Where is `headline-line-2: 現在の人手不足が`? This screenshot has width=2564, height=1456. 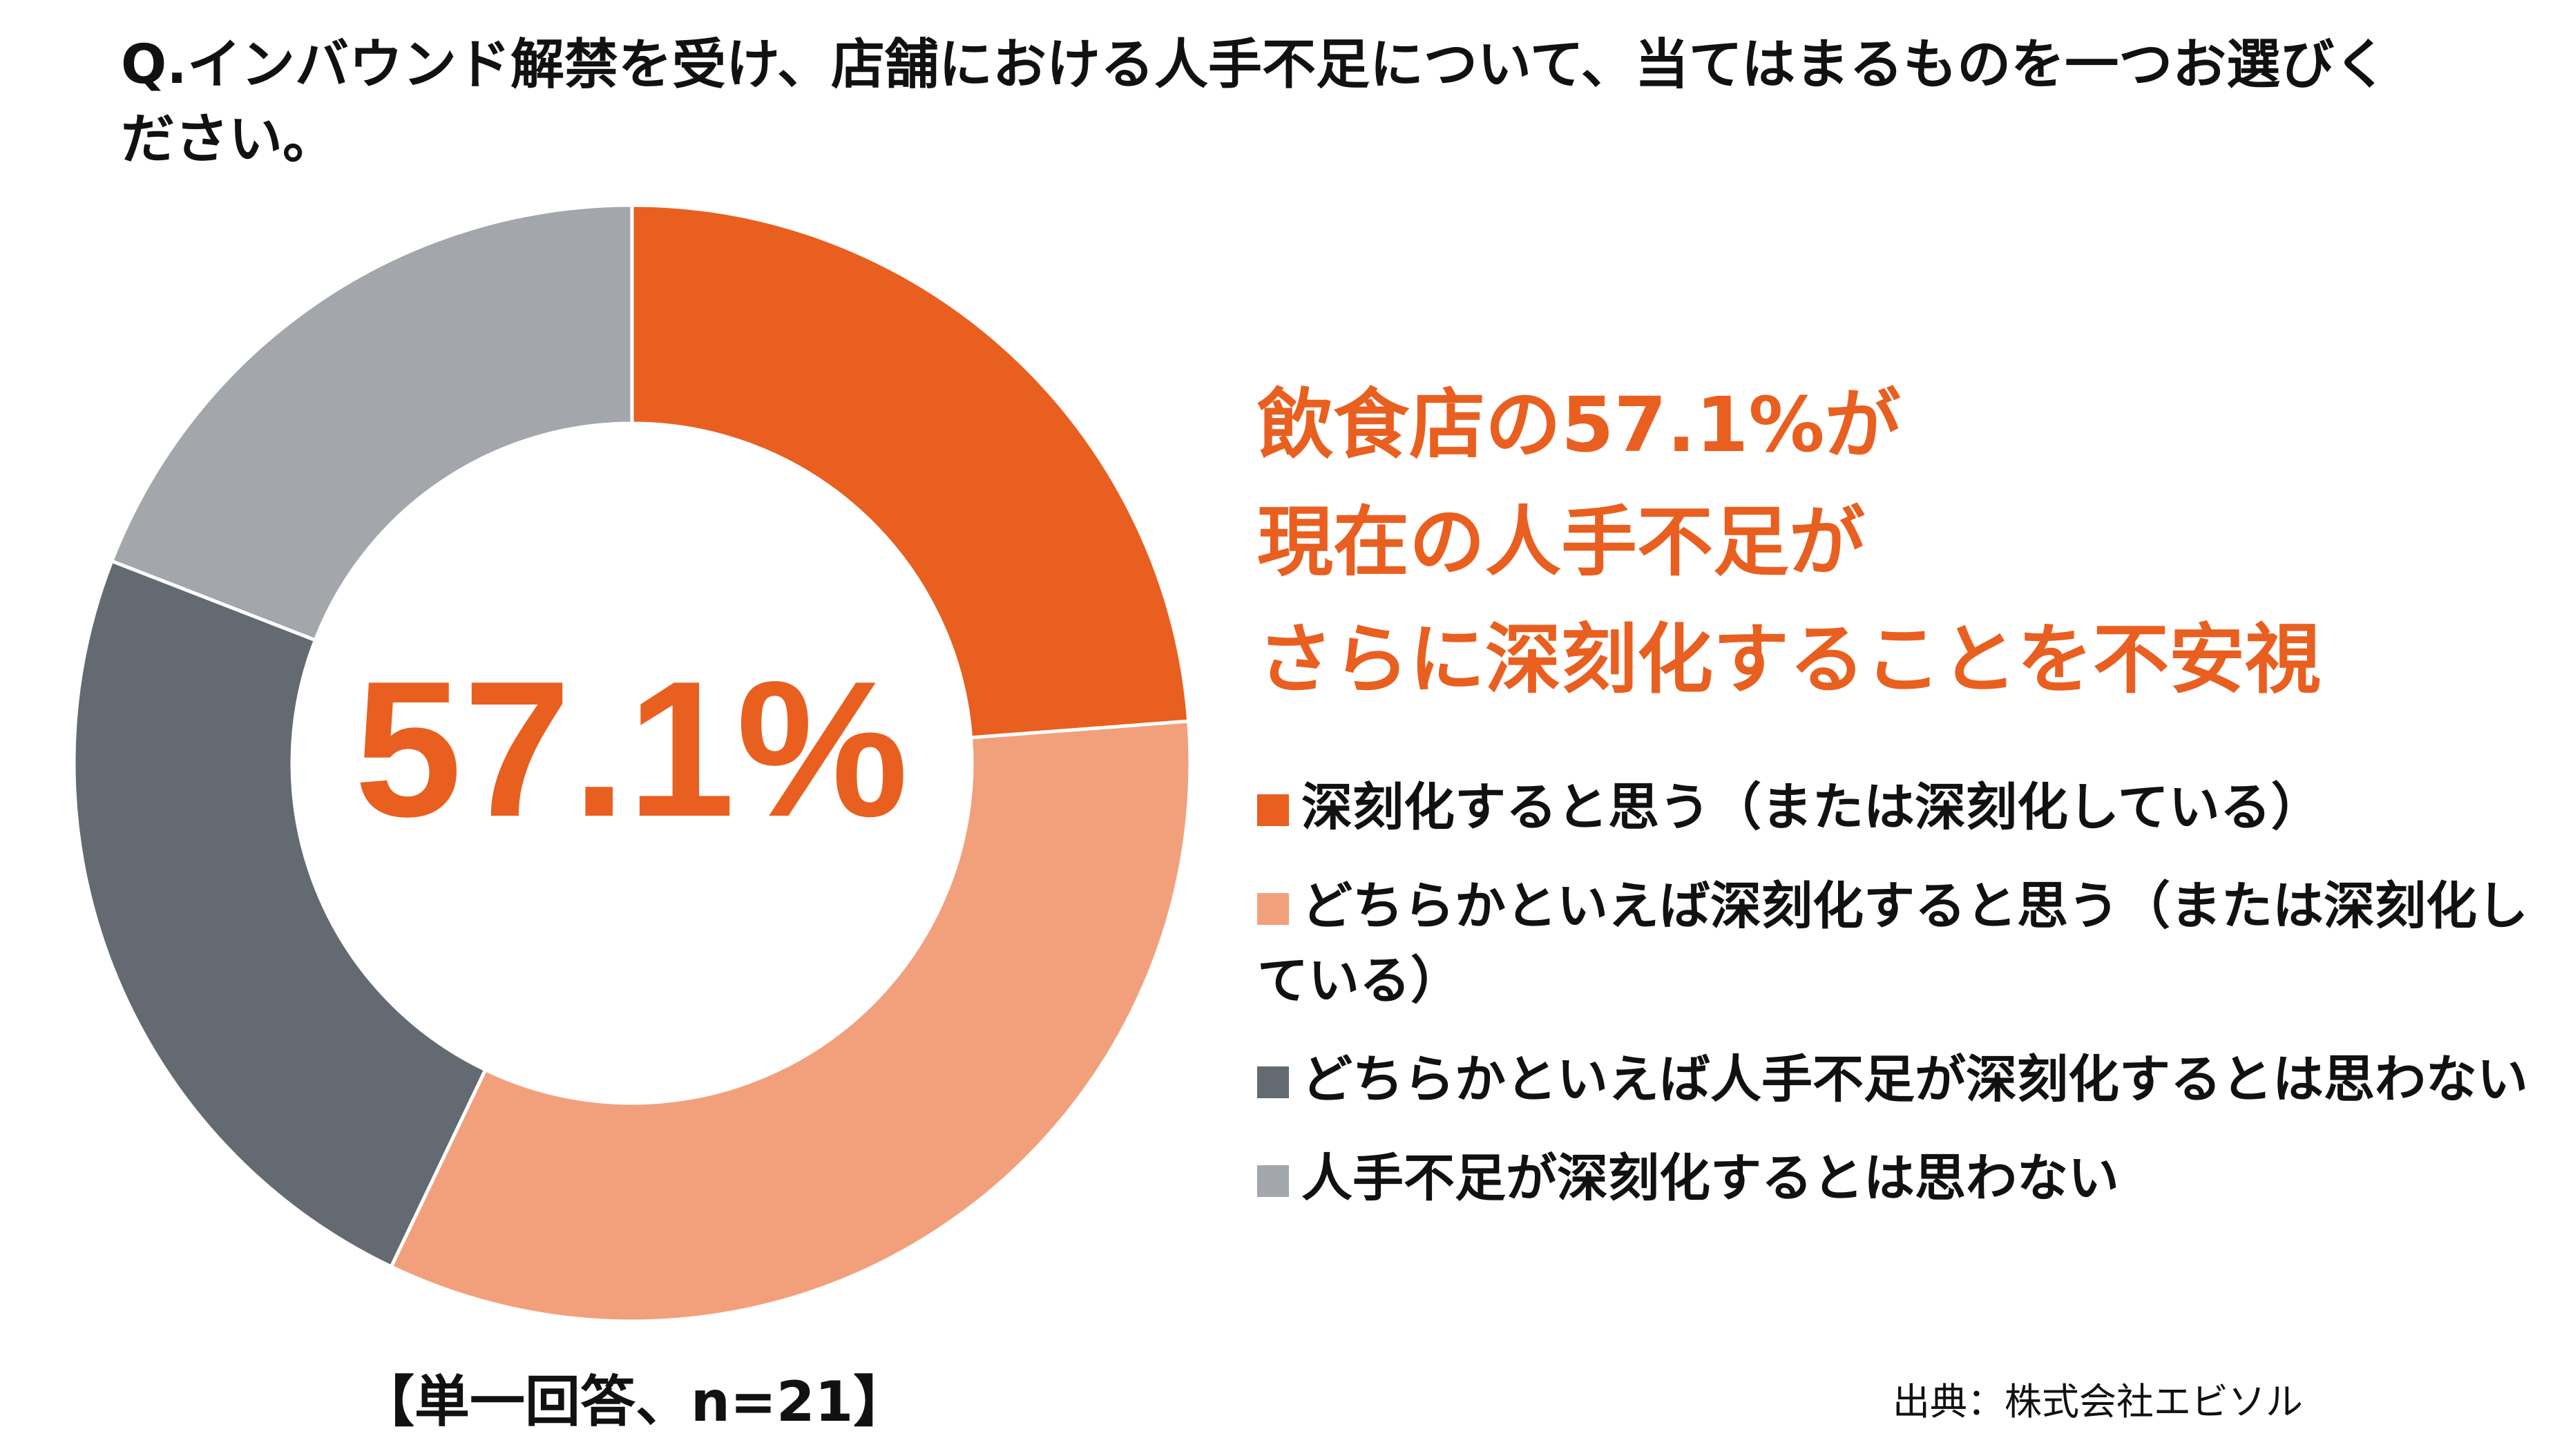 headline-line-2: 現在の人手不足が is located at coordinates (1561, 542).